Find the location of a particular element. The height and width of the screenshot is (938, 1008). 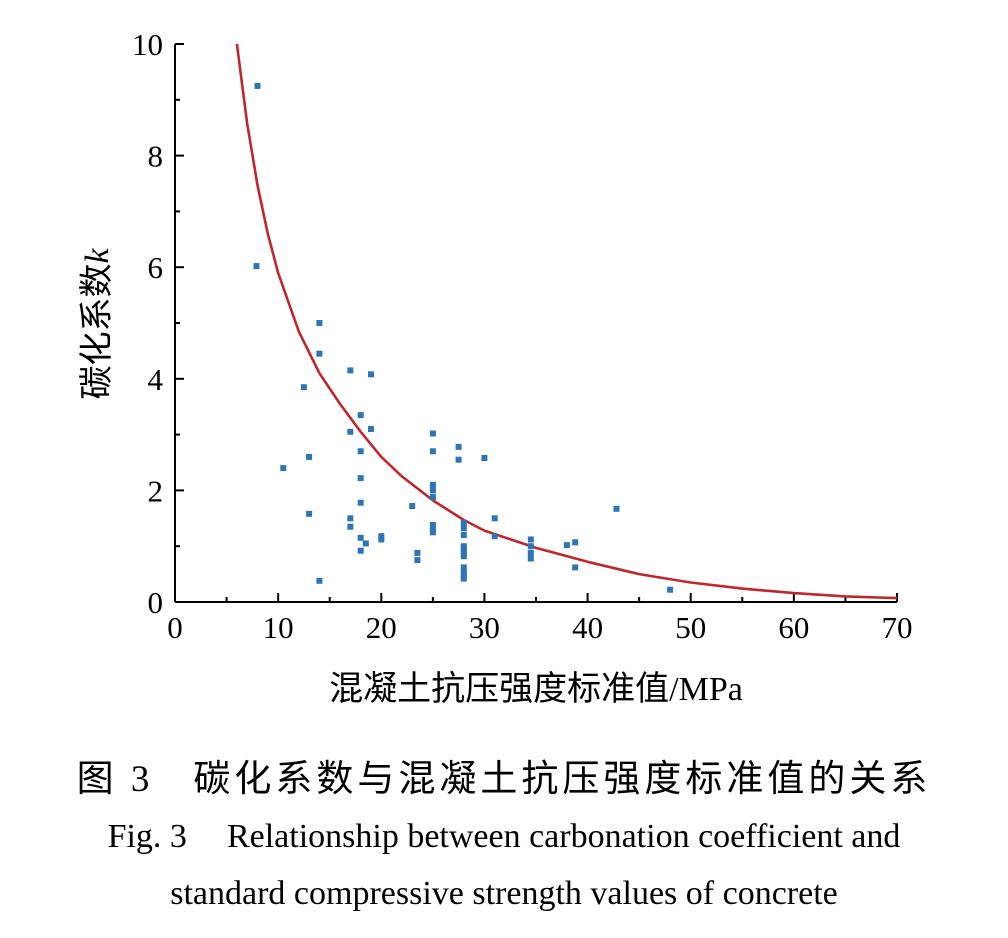

x-tick-label: 70 is located at coordinates (897, 627).